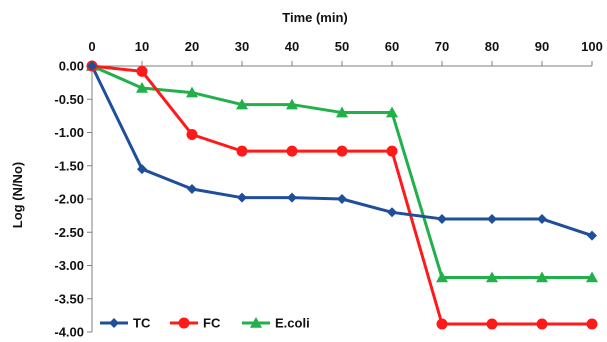  I want to click on x-tick-label: 10, so click(142, 46).